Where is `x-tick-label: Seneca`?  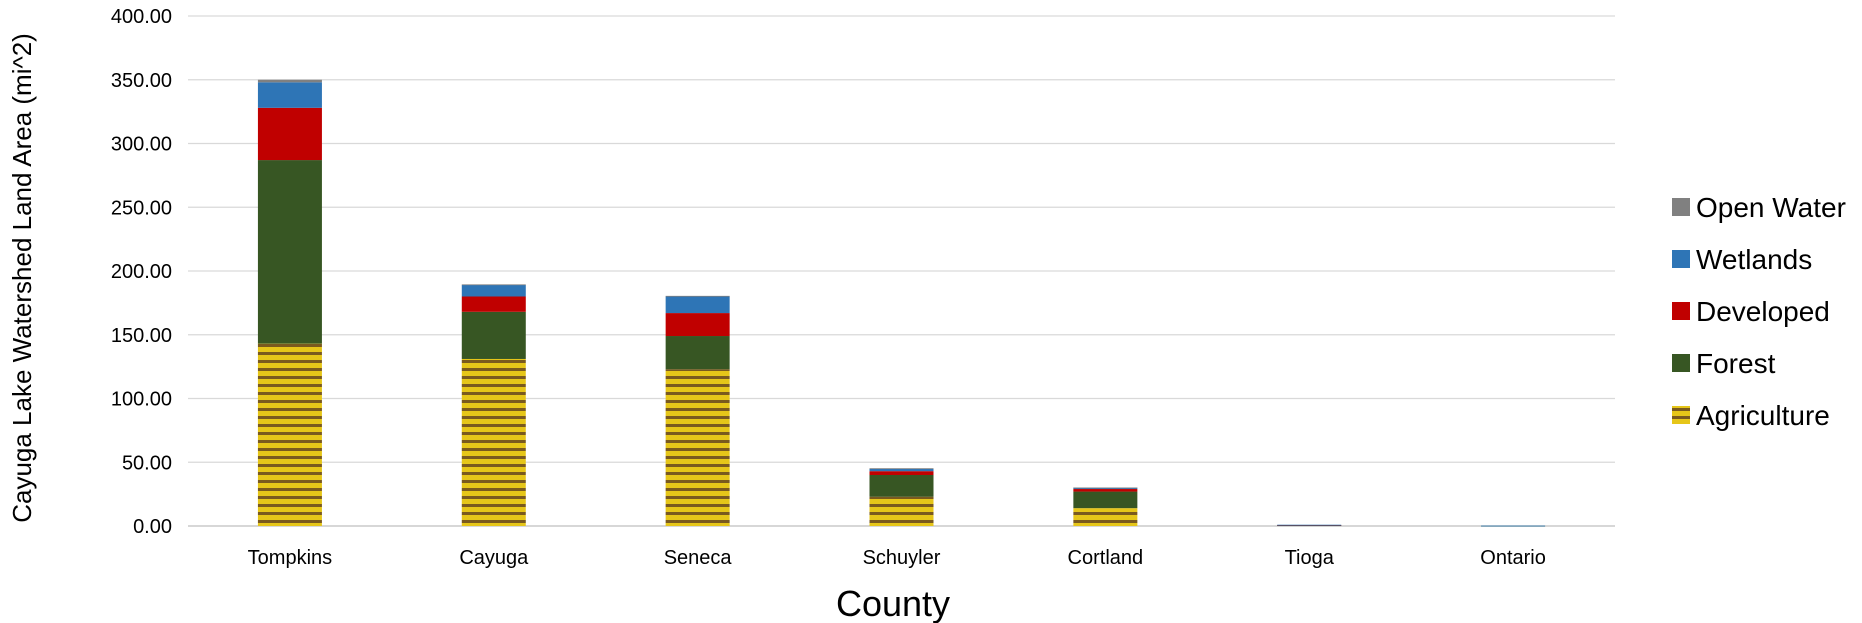 x-tick-label: Seneca is located at coordinates (698, 558).